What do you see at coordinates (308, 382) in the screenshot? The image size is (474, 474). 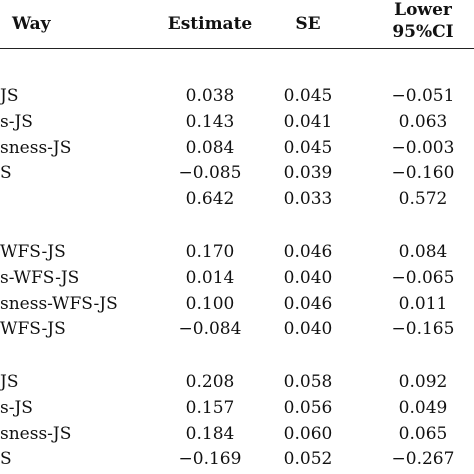 I see `se-cell: 0.058` at bounding box center [308, 382].